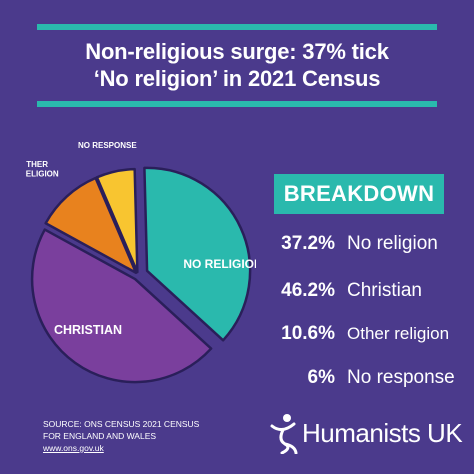 The height and width of the screenshot is (474, 474). I want to click on breakdown-percent: 37.2%, so click(308, 243).